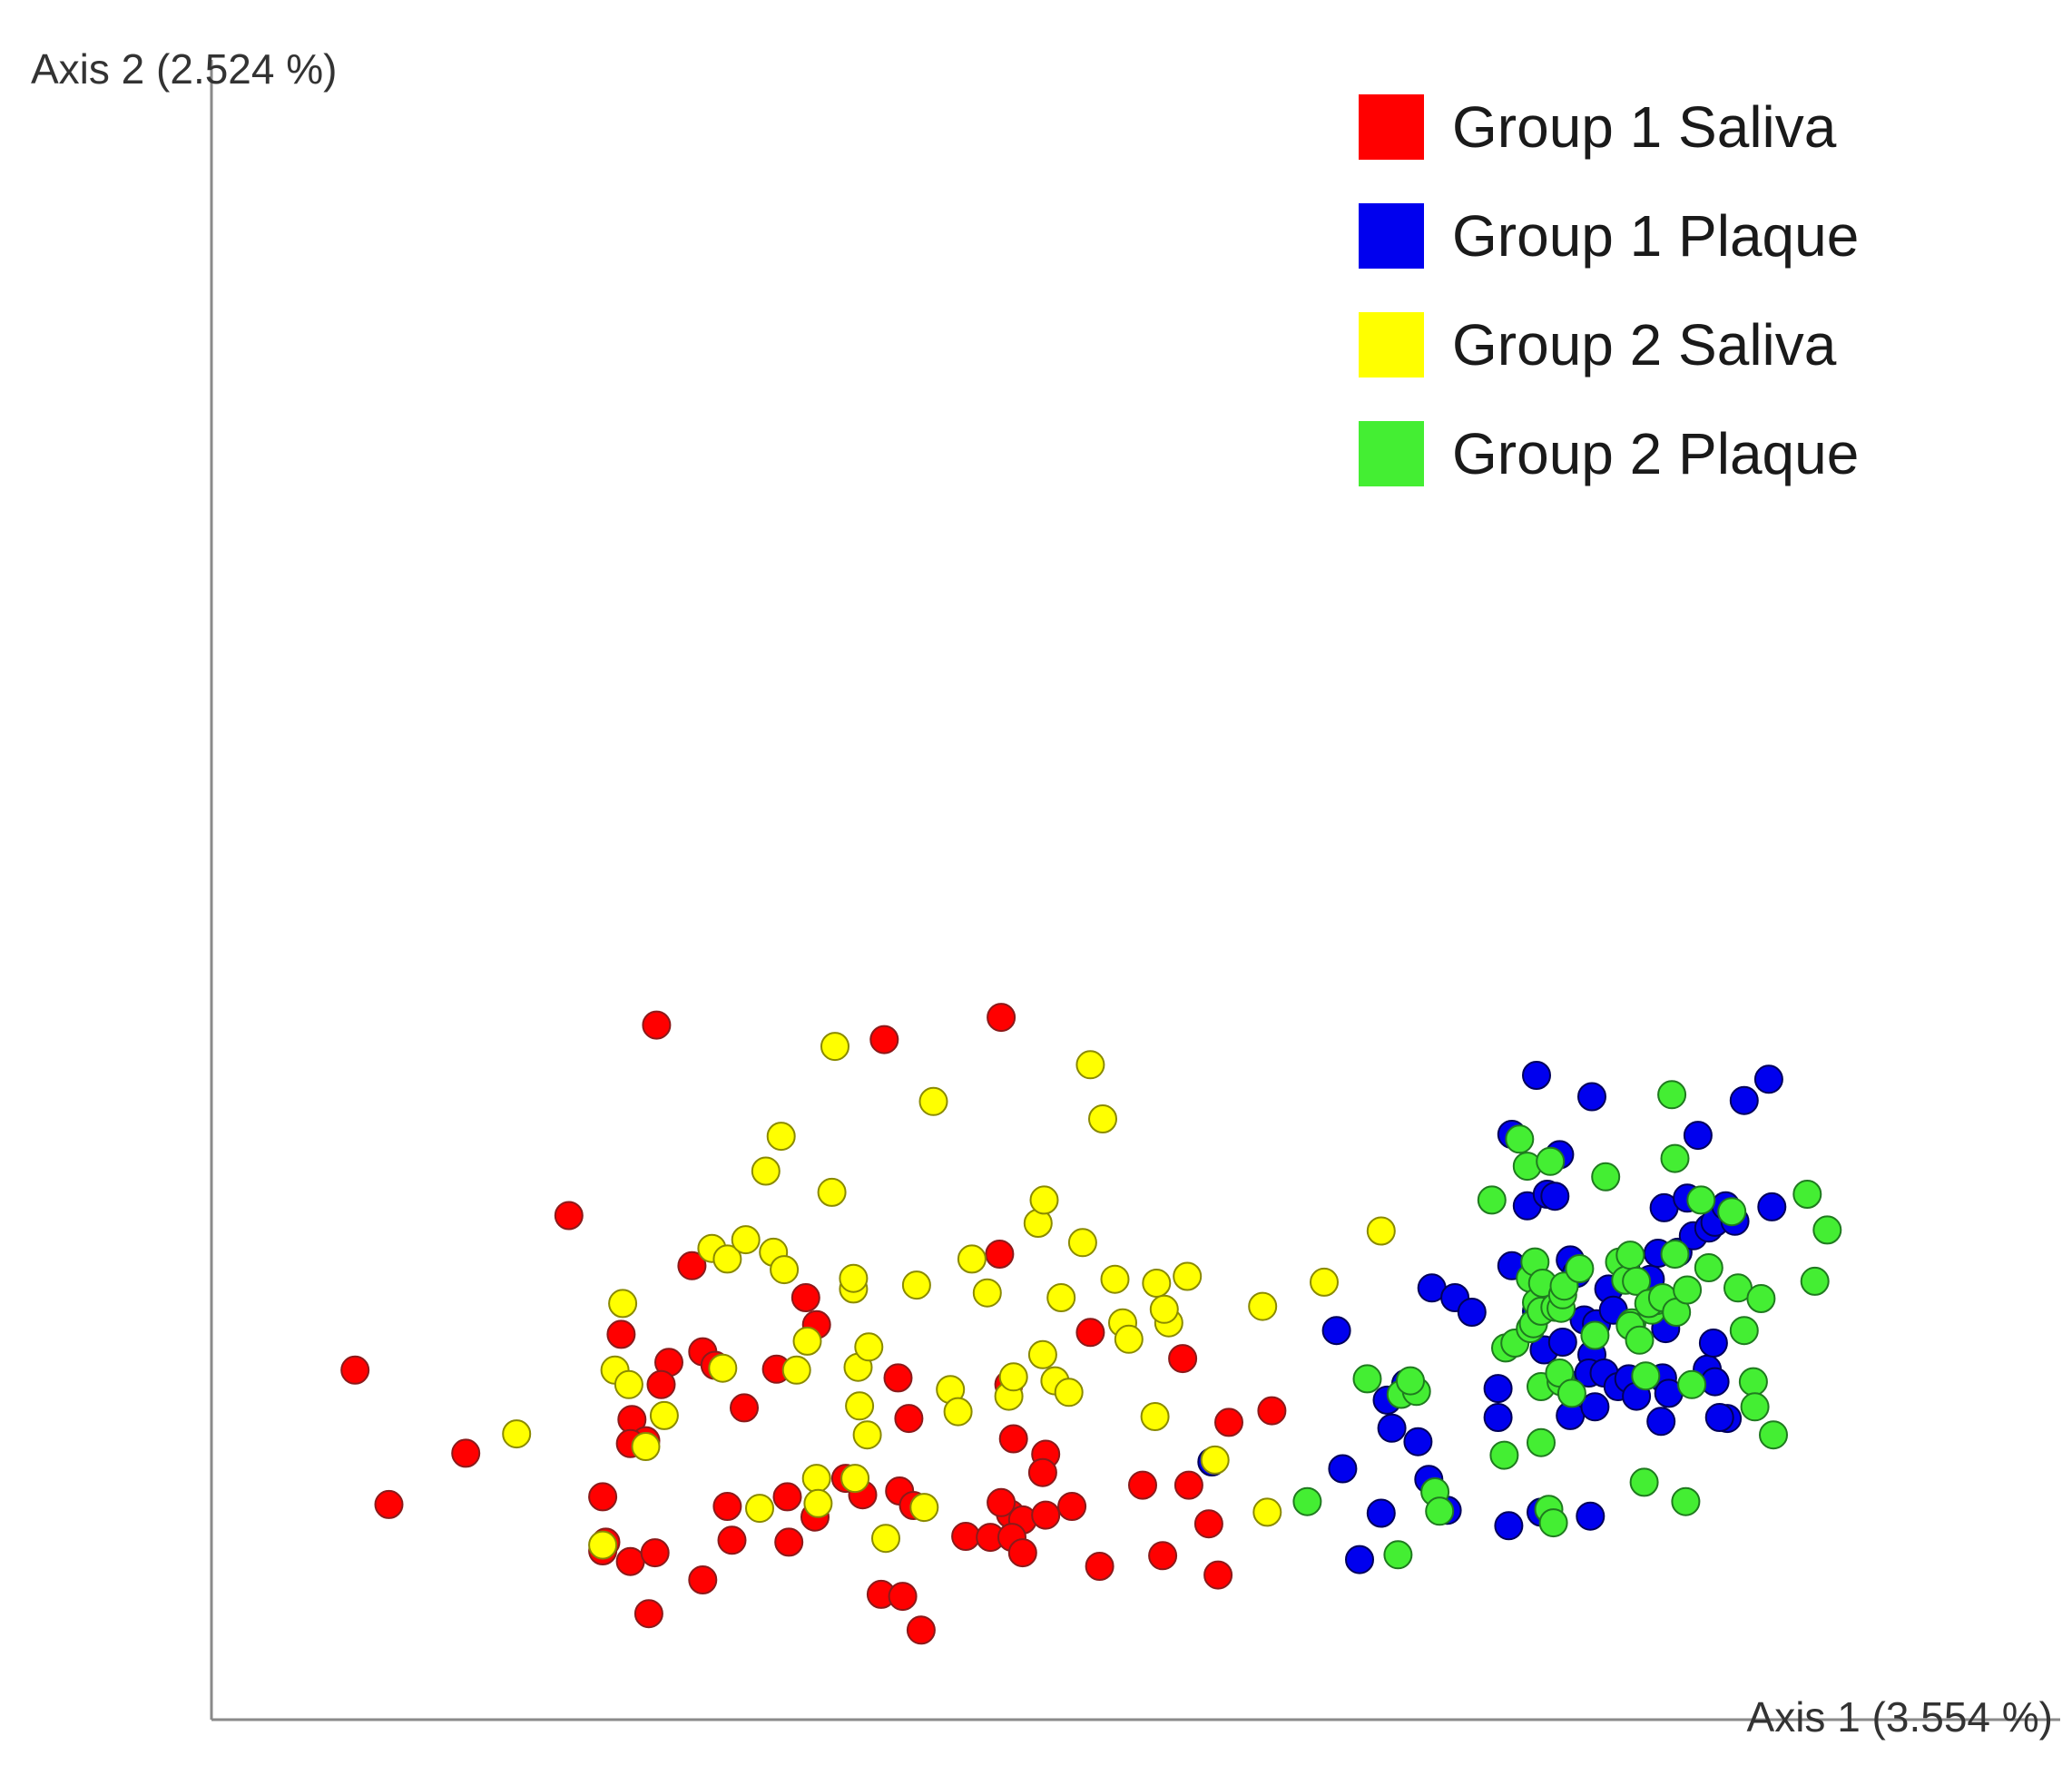  What do you see at coordinates (1644, 345) in the screenshot?
I see `legend-label-group-2-saliva: Group 2 Saliva` at bounding box center [1644, 345].